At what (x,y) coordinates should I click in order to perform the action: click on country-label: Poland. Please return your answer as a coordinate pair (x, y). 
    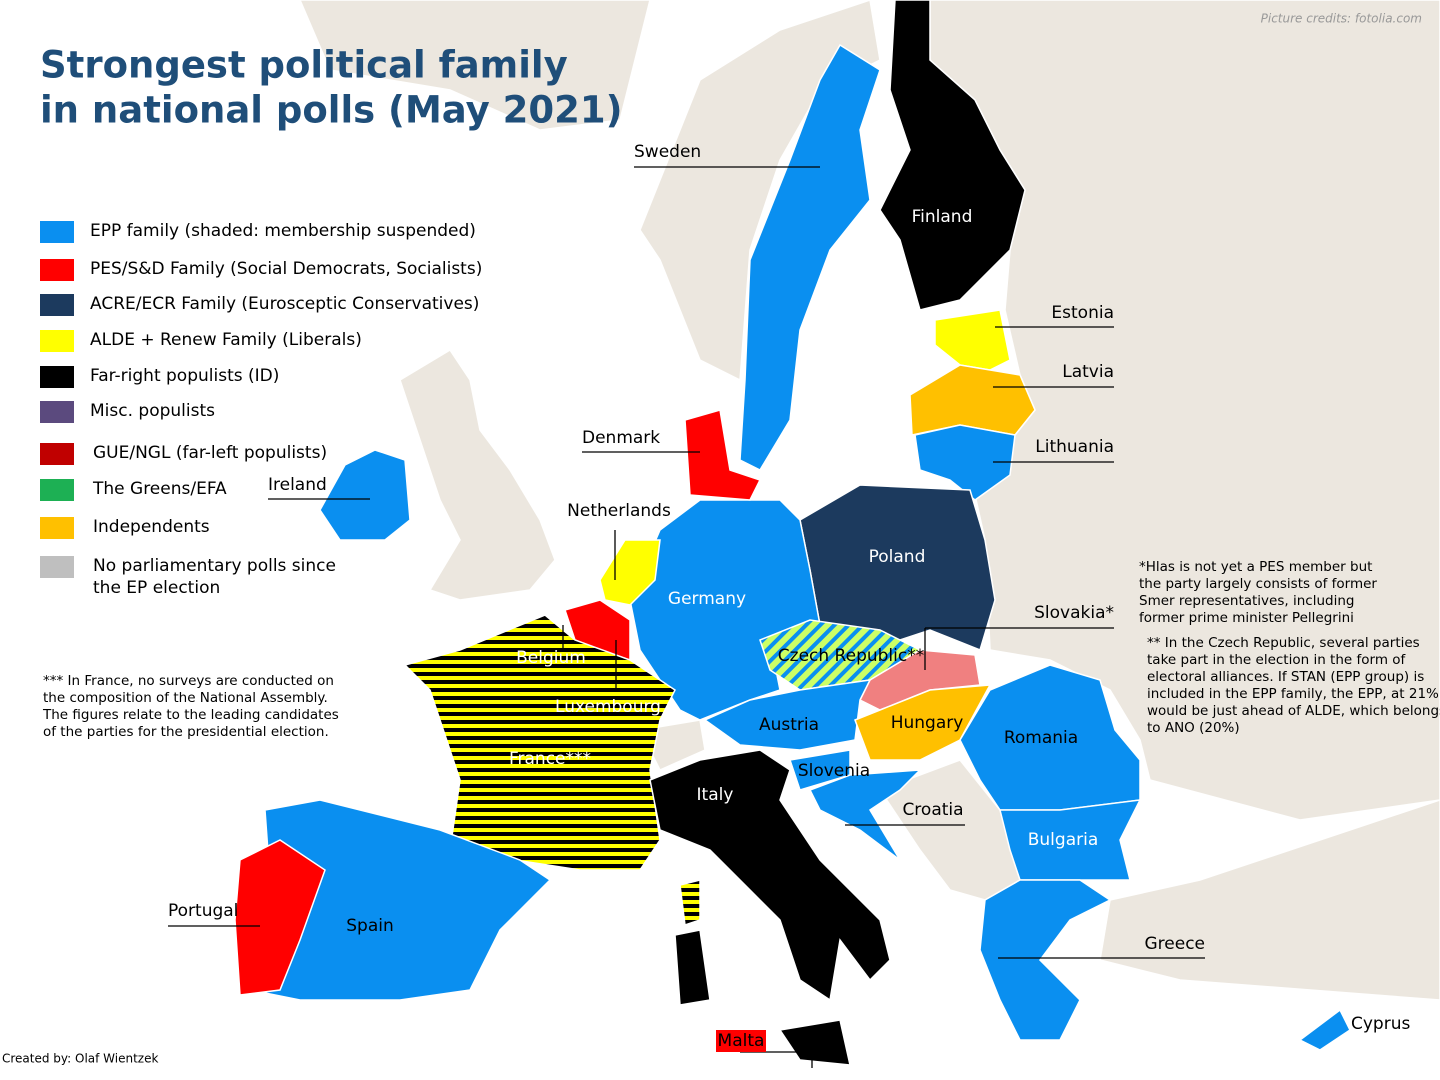
    Looking at the image, I should click on (897, 557).